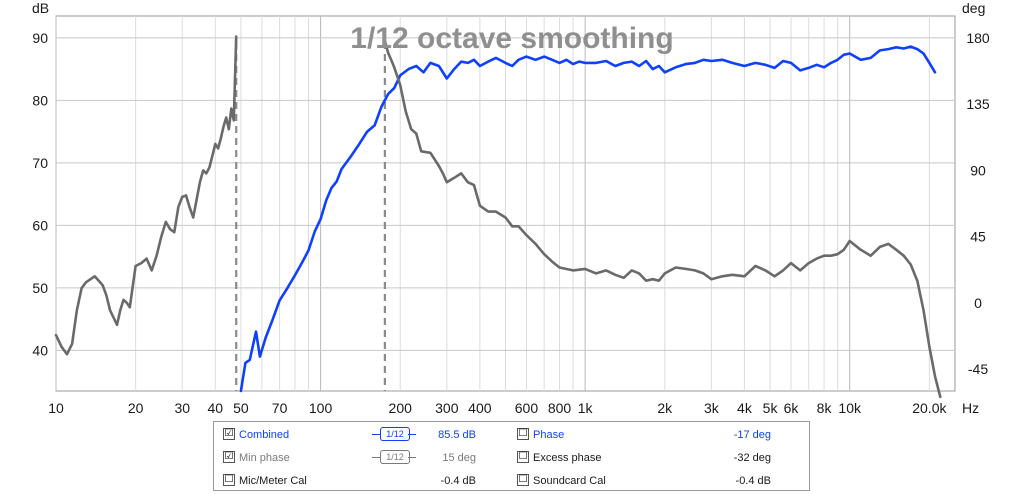 The image size is (1024, 494). I want to click on excess-phase-value: -32 deg, so click(752, 458).